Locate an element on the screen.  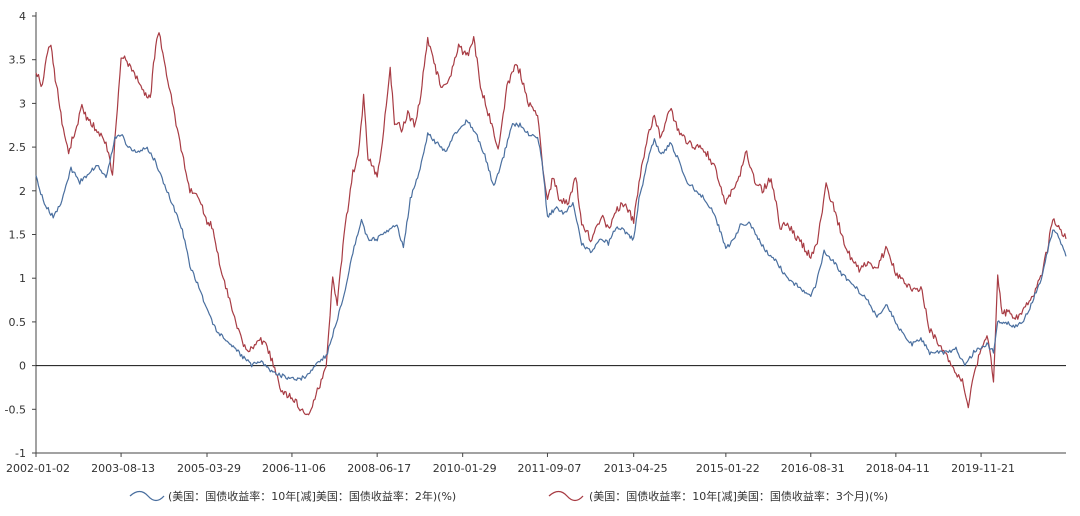
legend-label-1: (美国：国债收益率：10年[减]美国：国债收益率：2年)(%) is located at coordinates (312, 496).